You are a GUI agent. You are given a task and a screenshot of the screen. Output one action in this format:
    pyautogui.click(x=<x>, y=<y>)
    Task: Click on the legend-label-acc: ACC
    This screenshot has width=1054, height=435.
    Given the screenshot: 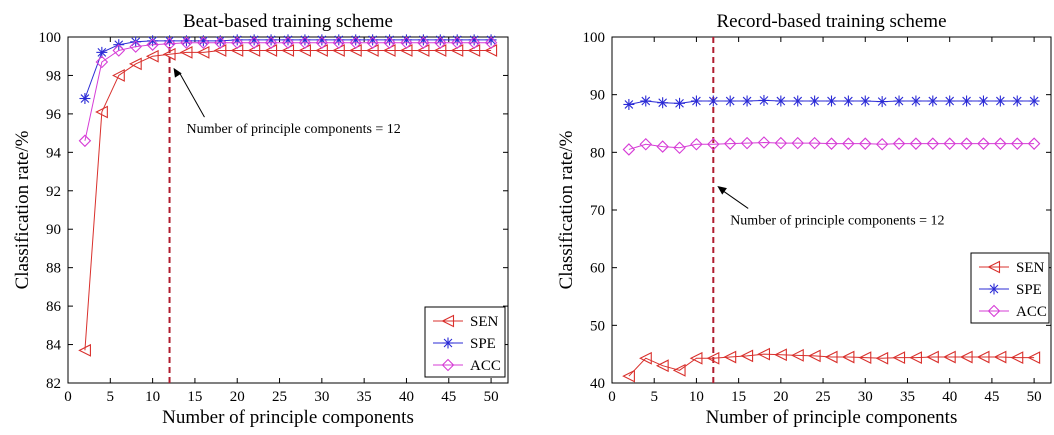 What is the action you would take?
    pyautogui.click(x=485, y=366)
    